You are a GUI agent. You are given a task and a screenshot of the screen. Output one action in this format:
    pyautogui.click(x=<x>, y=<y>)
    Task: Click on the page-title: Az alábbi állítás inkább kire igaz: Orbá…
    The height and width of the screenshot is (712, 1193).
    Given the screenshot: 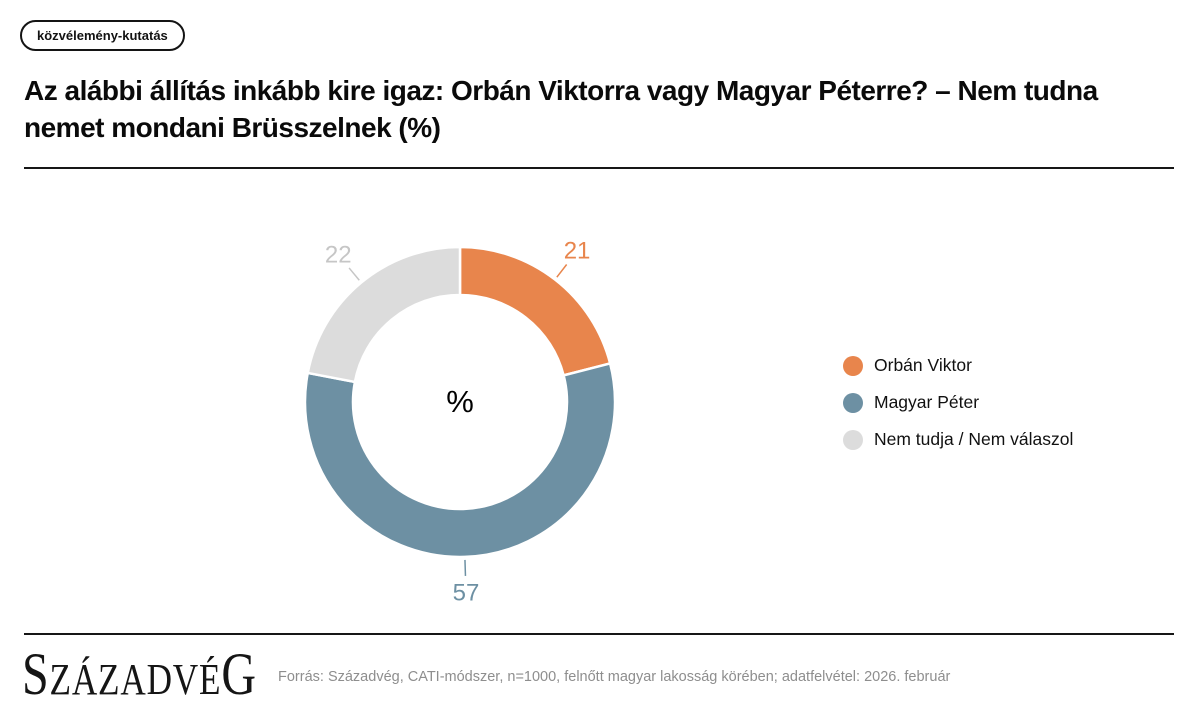 What is the action you would take?
    pyautogui.click(x=599, y=109)
    